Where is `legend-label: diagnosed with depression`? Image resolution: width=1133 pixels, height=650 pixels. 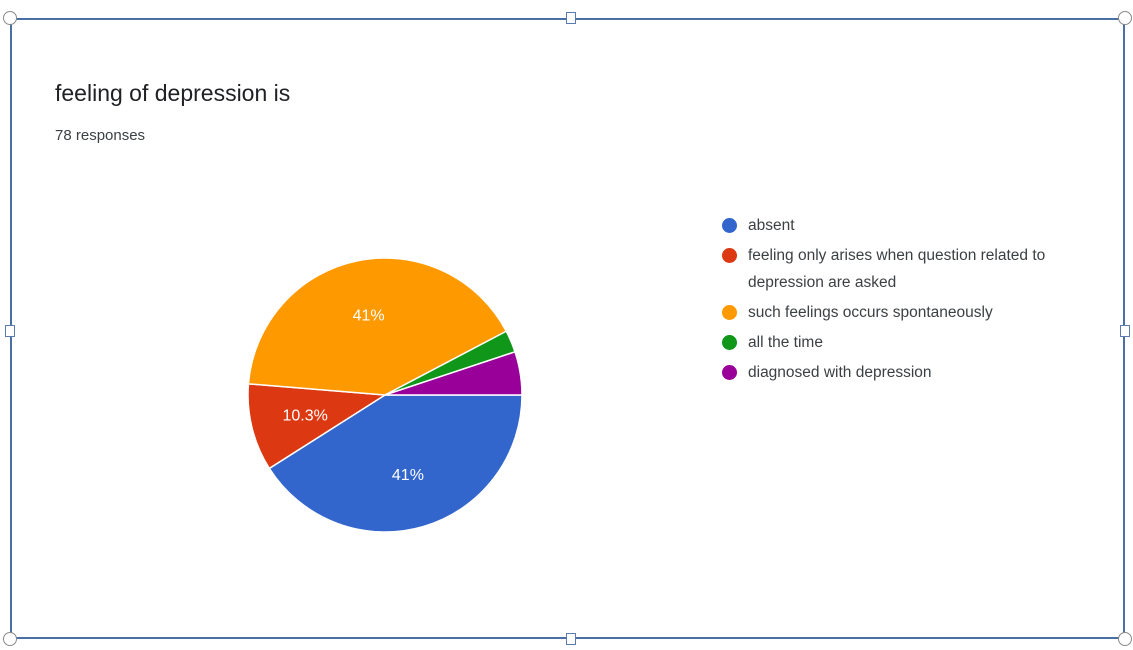
legend-label: diagnosed with depression is located at coordinates (840, 372).